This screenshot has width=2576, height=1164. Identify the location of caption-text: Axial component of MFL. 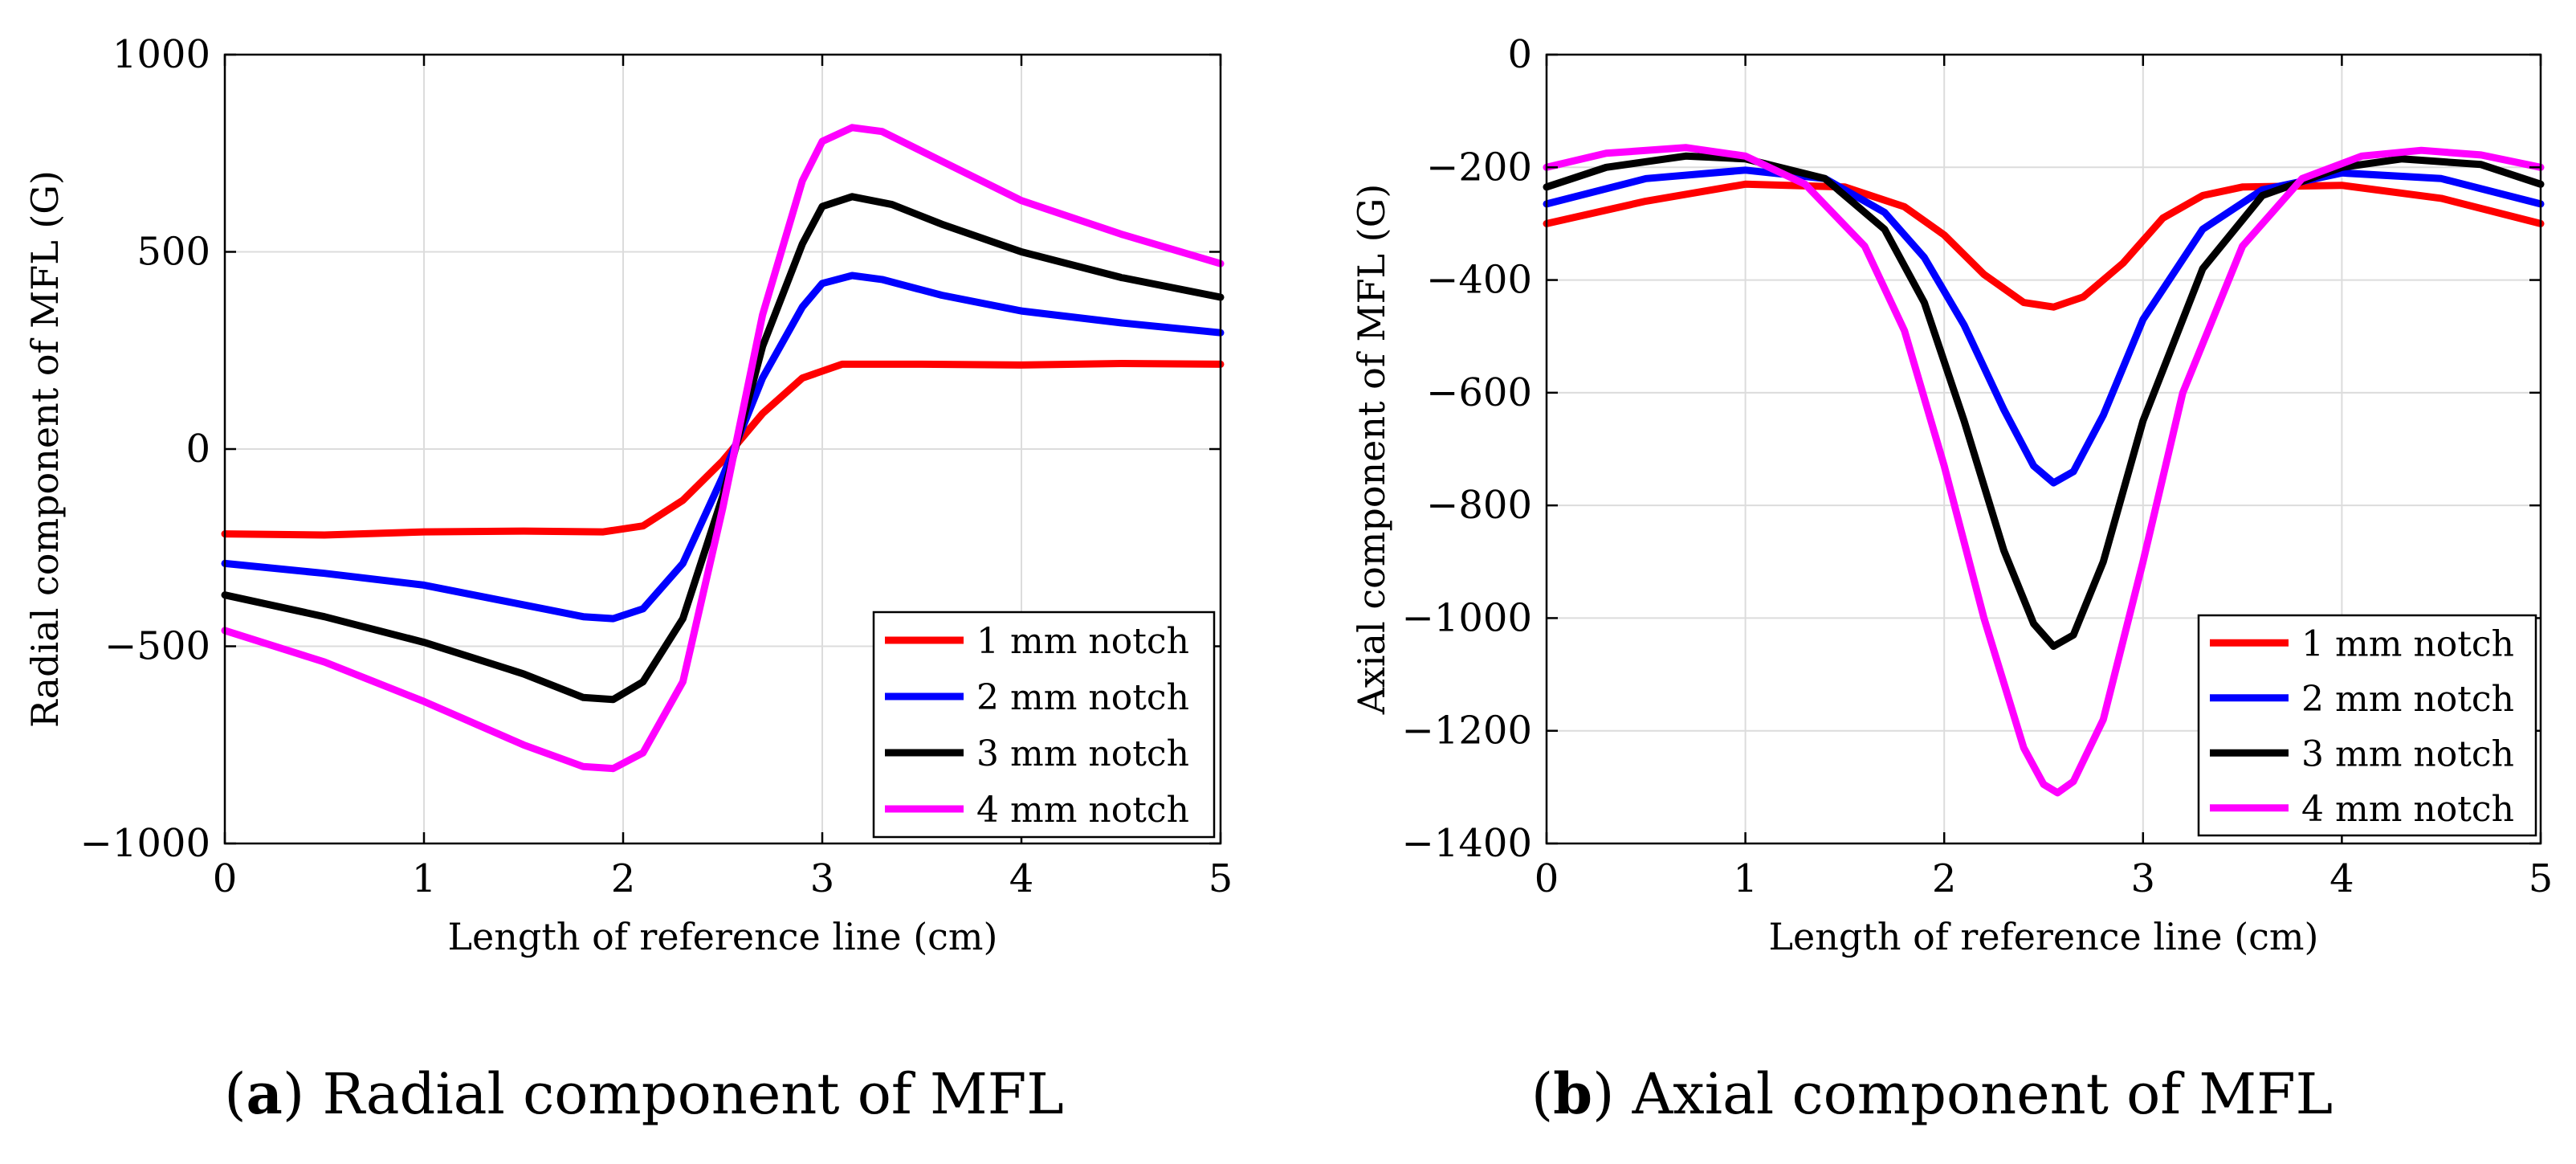
(1982, 1094).